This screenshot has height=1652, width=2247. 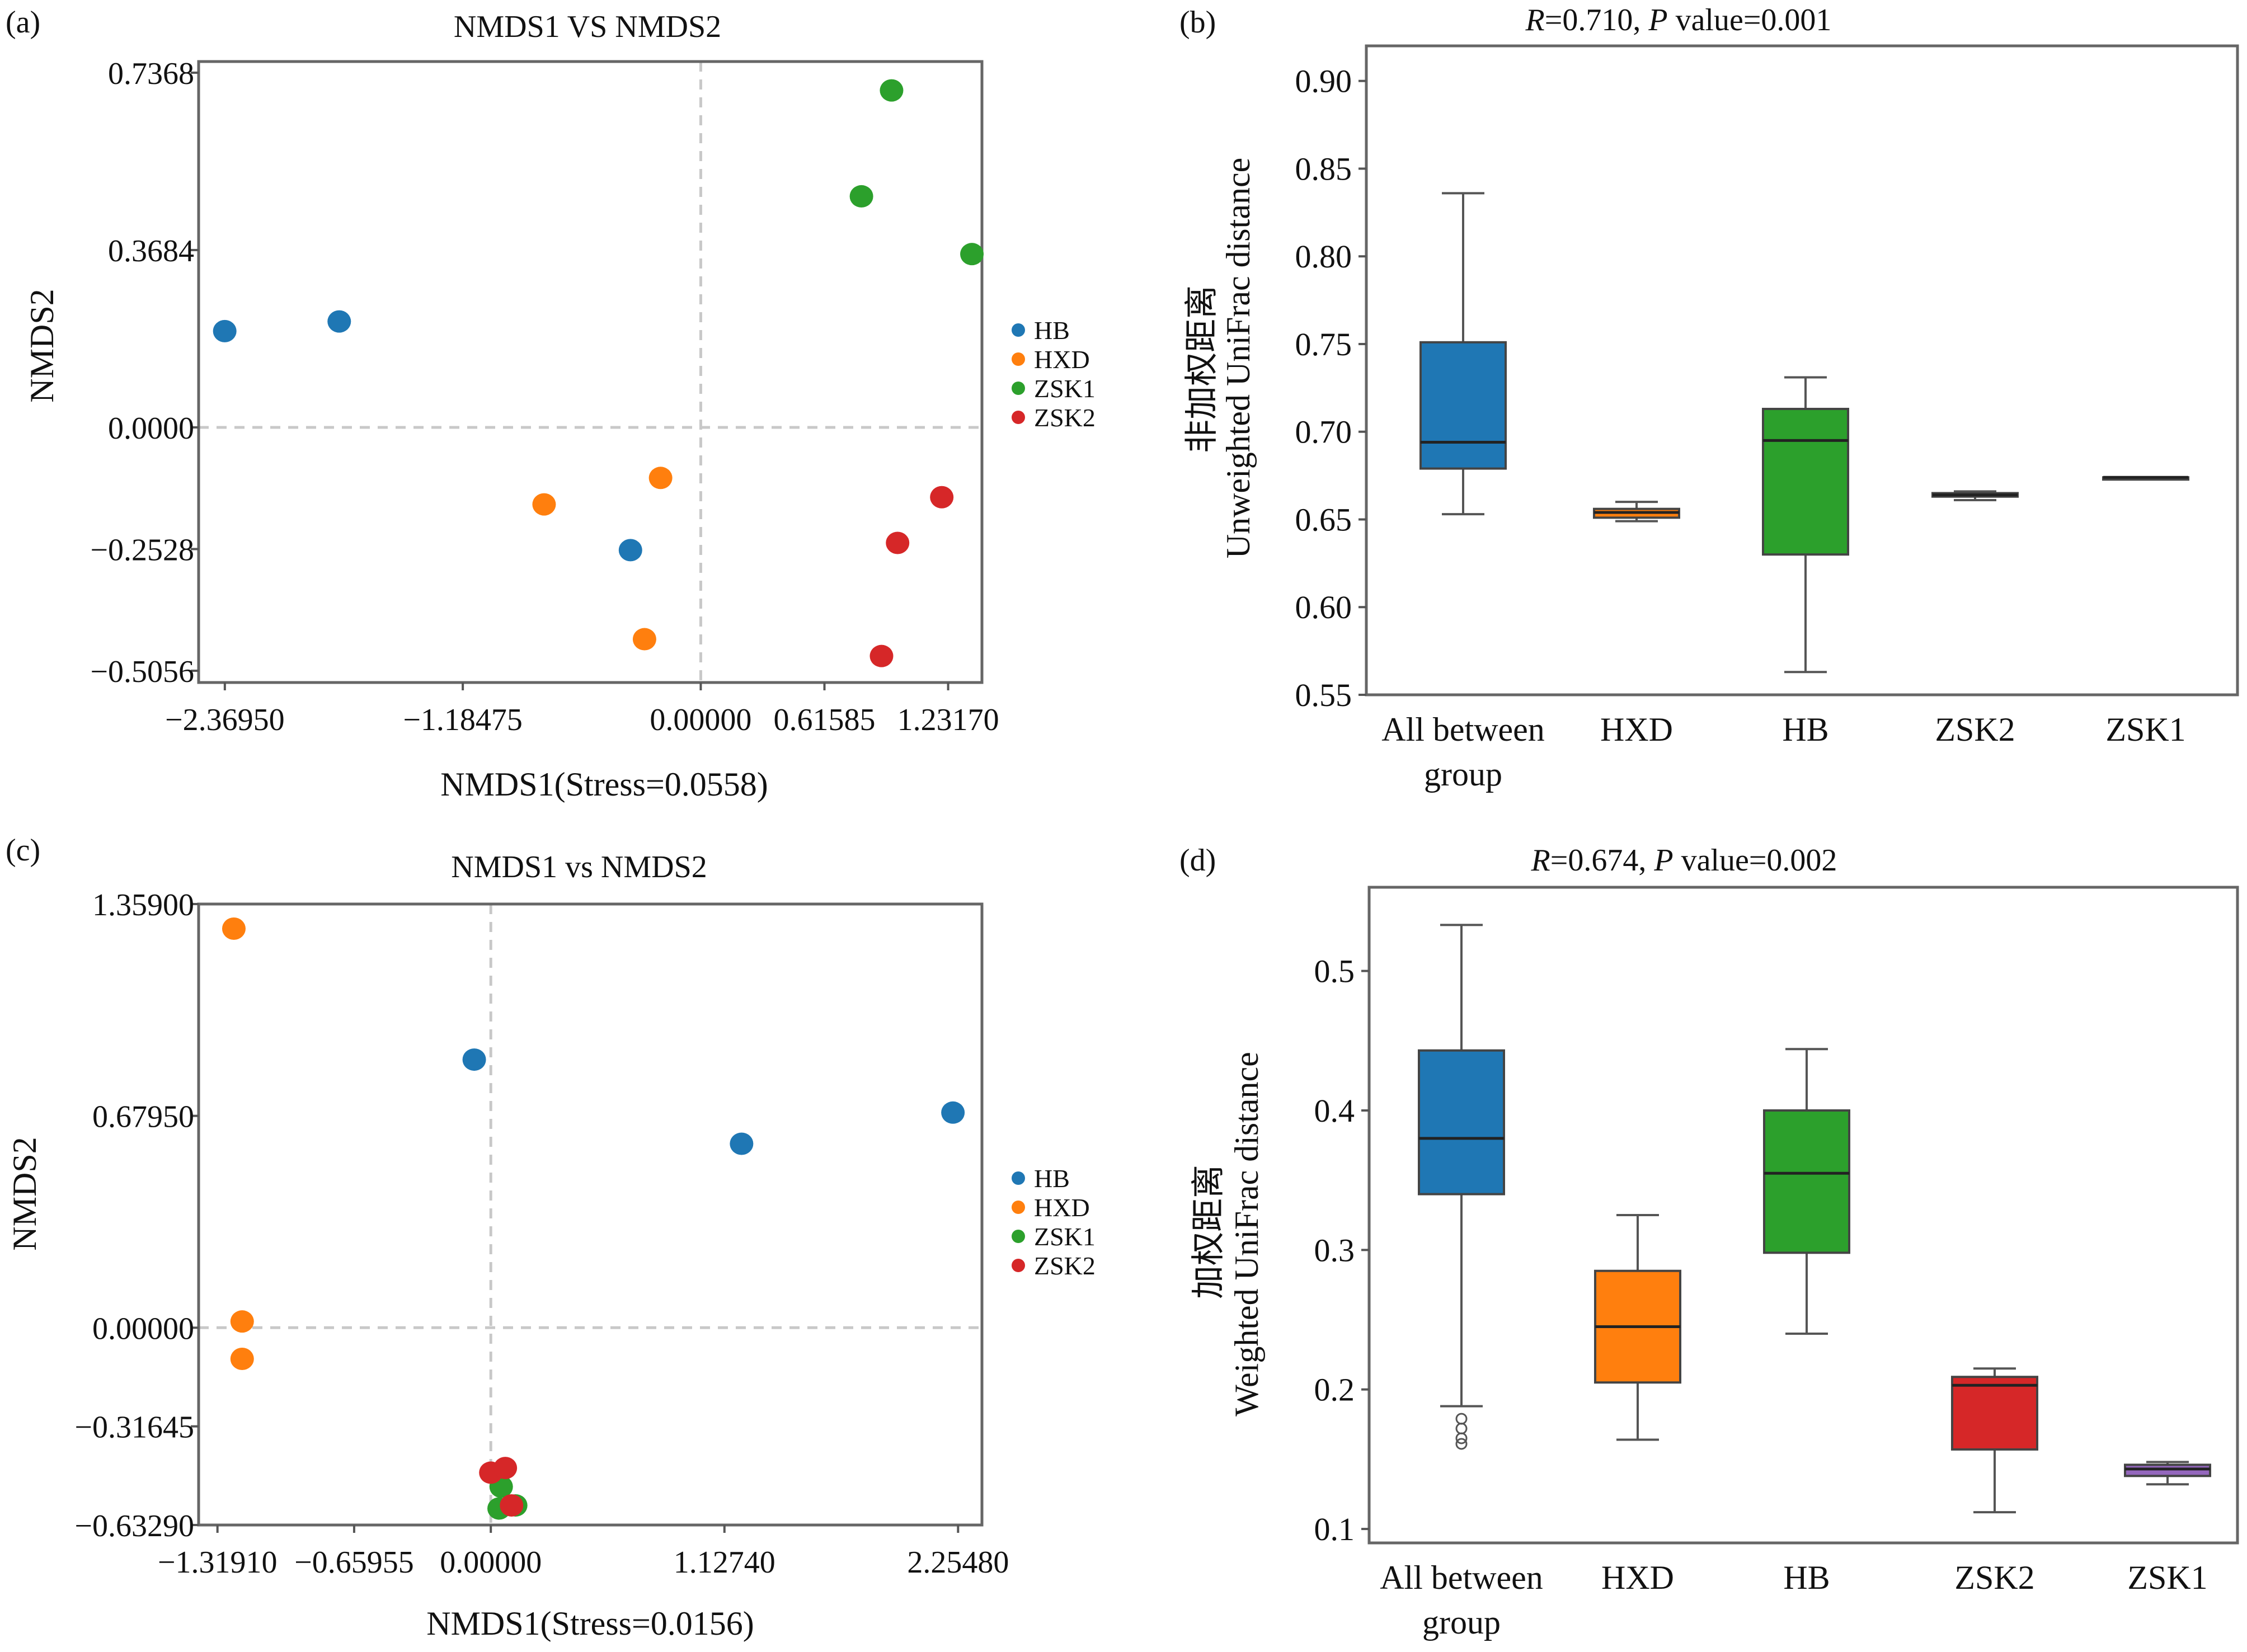 What do you see at coordinates (1678, 20) in the screenshot?
I see `chart-title: R=0.710, P value=0.001` at bounding box center [1678, 20].